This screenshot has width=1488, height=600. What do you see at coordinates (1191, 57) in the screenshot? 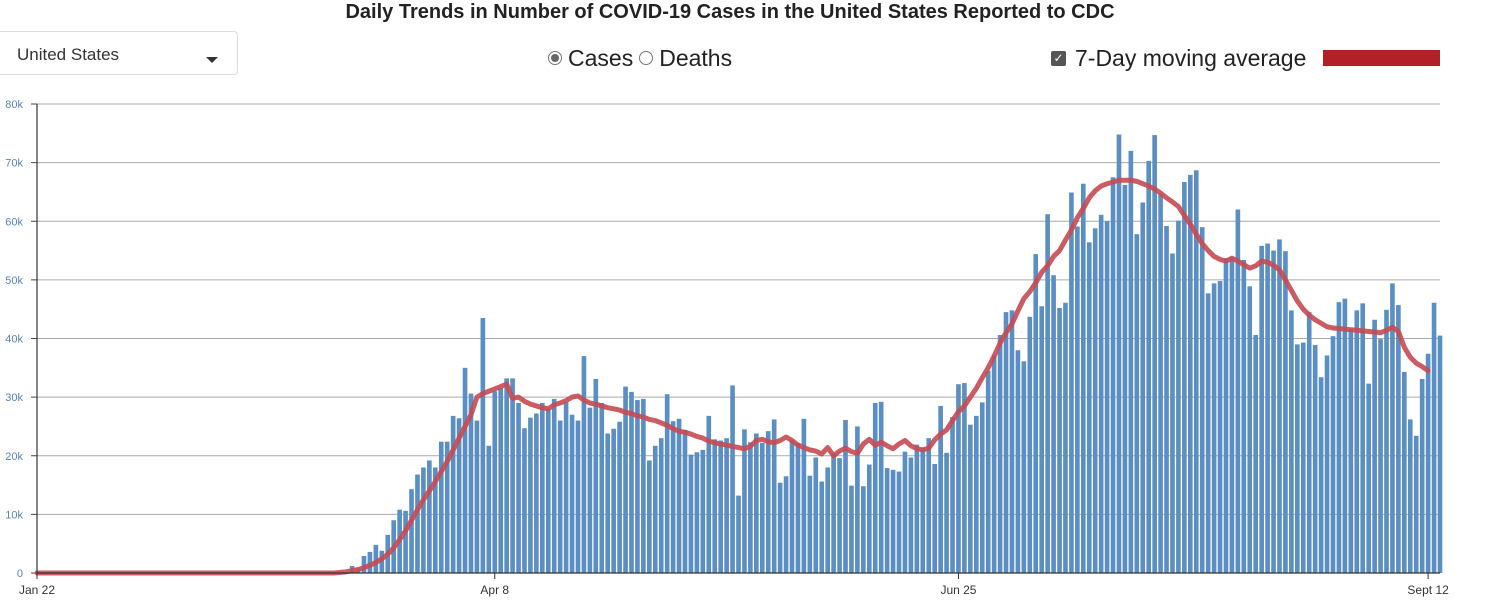
I see `moving-average-label: 7-Day moving average` at bounding box center [1191, 57].